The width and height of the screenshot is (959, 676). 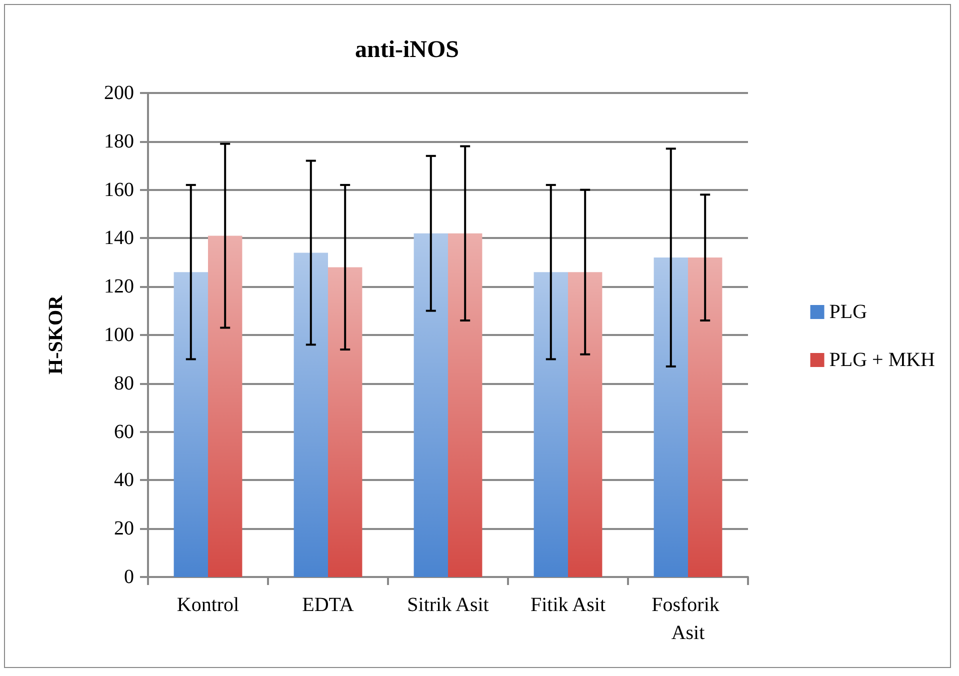 I want to click on y-tick-label: 100, so click(x=119, y=335).